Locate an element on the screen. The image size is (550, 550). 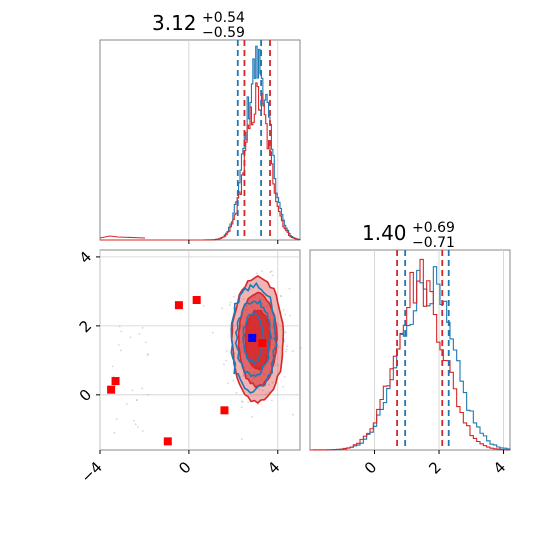
blue-contour is located at coordinates (253, 338).